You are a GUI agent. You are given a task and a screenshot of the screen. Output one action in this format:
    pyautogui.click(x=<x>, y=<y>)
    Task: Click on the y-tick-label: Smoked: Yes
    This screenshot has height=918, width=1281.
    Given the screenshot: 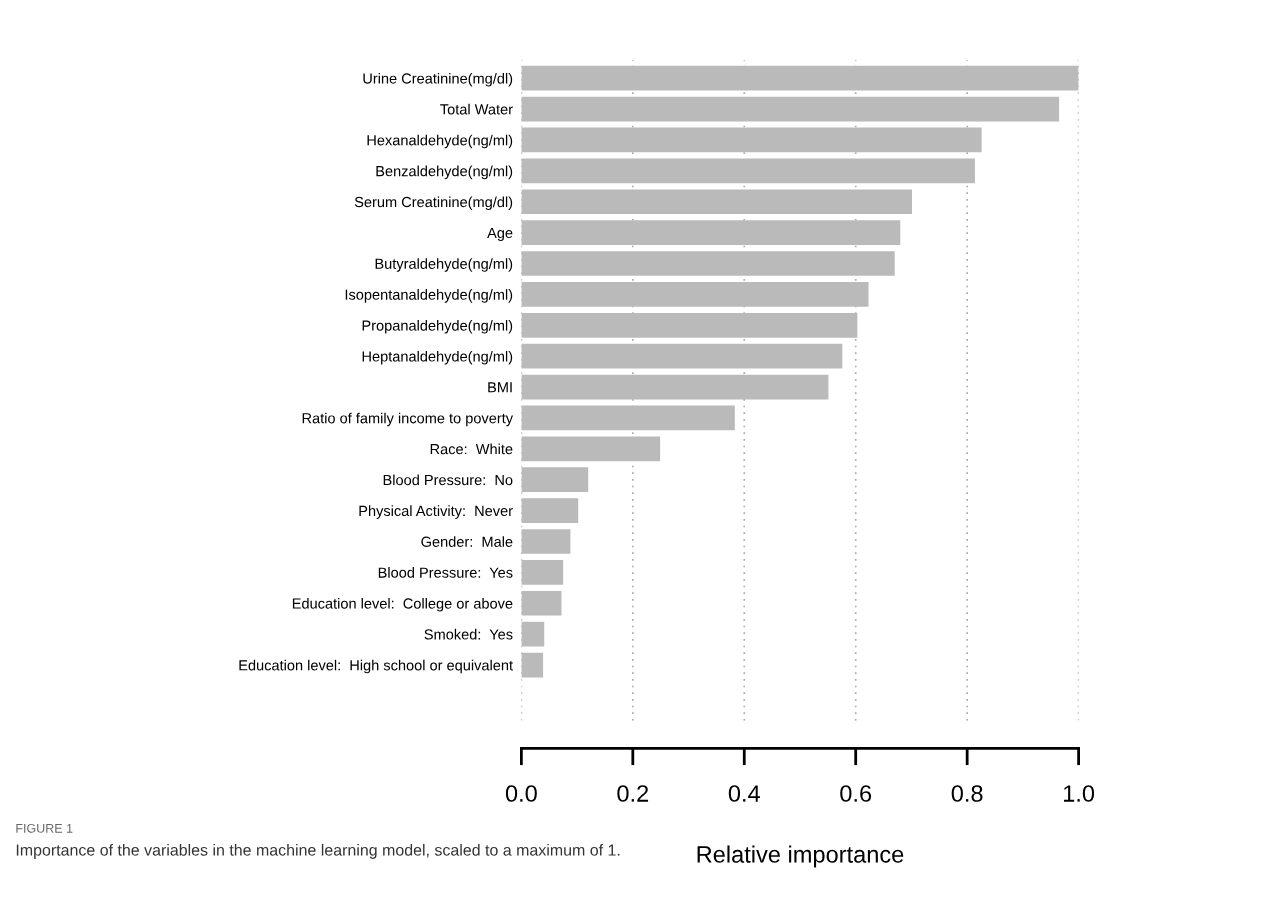 What is the action you would take?
    pyautogui.click(x=468, y=634)
    